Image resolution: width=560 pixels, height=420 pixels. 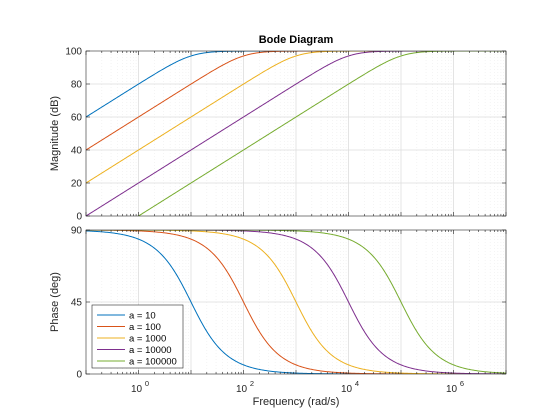 What do you see at coordinates (77, 151) in the screenshot?
I see `y-tick-label: 40` at bounding box center [77, 151].